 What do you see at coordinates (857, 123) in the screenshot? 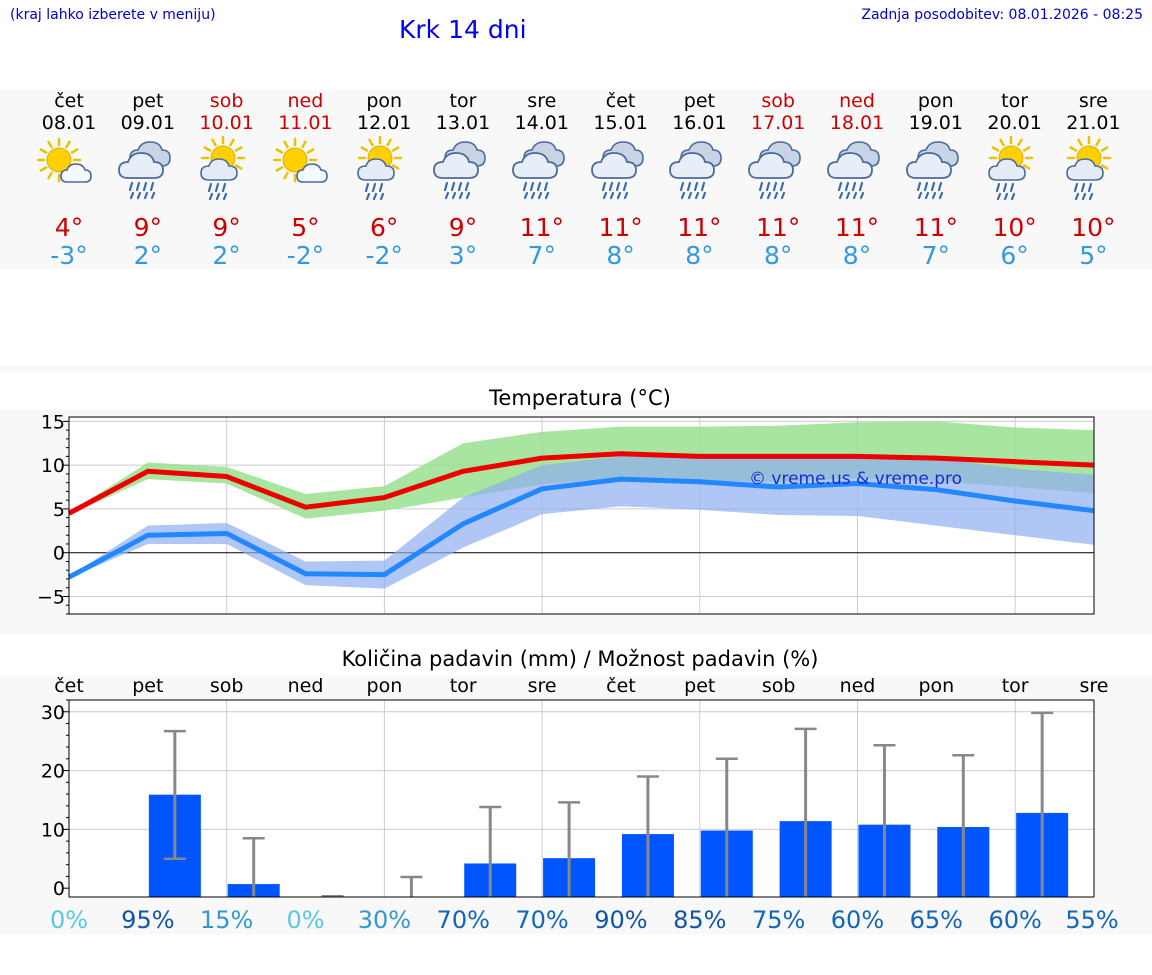
I see `day-date: 18.01` at bounding box center [857, 123].